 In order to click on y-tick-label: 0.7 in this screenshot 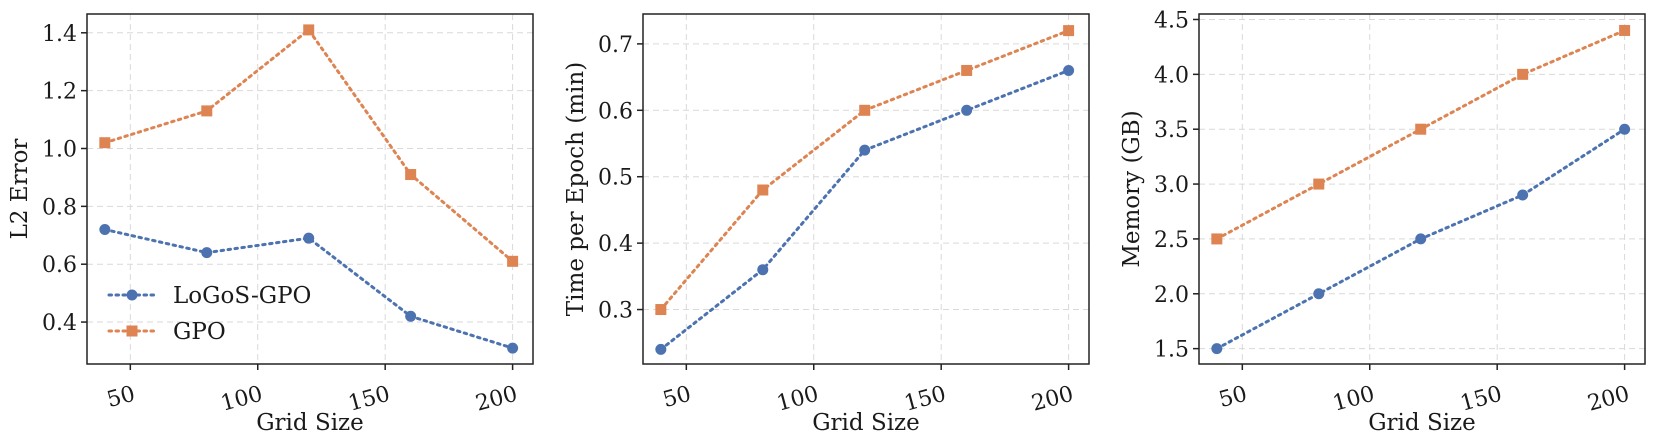, I will do `click(615, 45)`.